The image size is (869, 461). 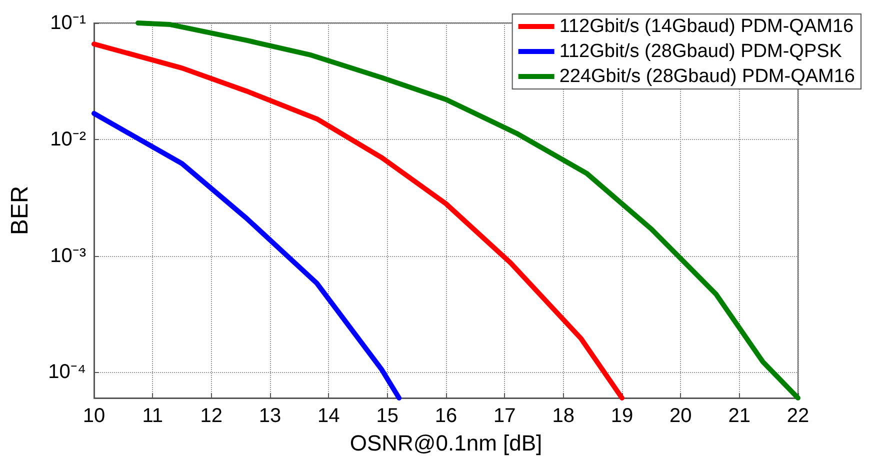 What do you see at coordinates (20, 211) in the screenshot?
I see `y-axis-title: BER` at bounding box center [20, 211].